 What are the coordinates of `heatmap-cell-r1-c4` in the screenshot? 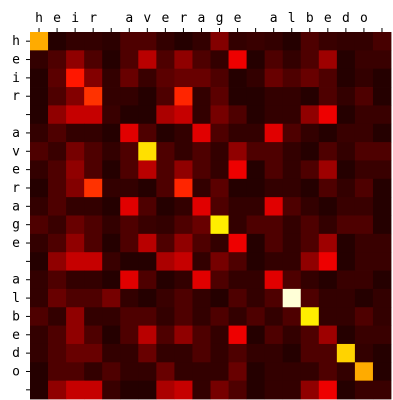 It's located at (111, 60).